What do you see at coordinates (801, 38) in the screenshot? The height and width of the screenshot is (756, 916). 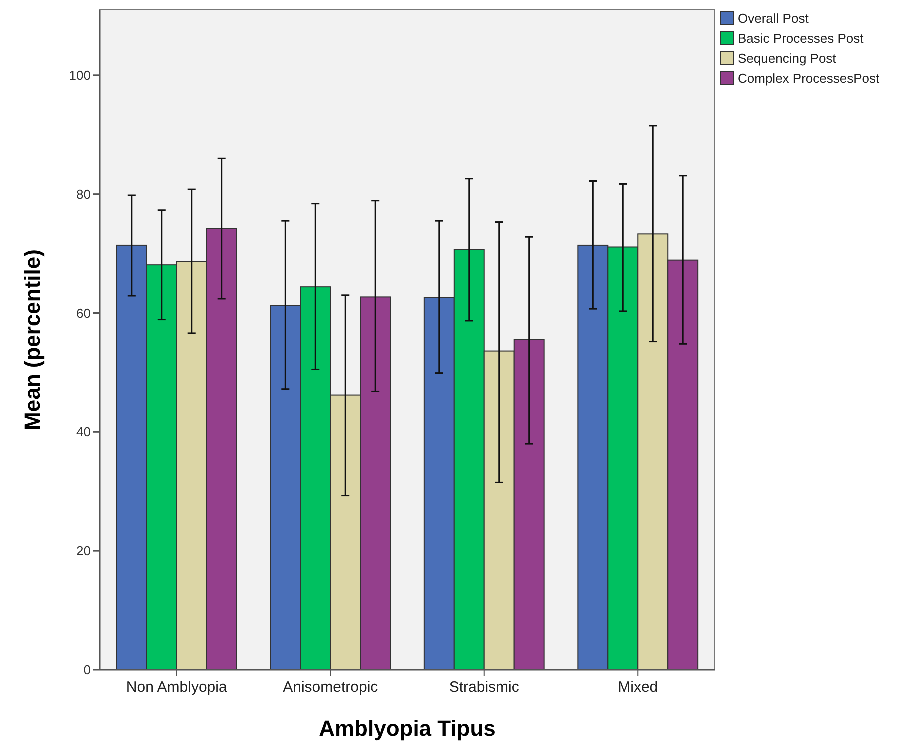 I see `legend-label: Basic Processes Post` at bounding box center [801, 38].